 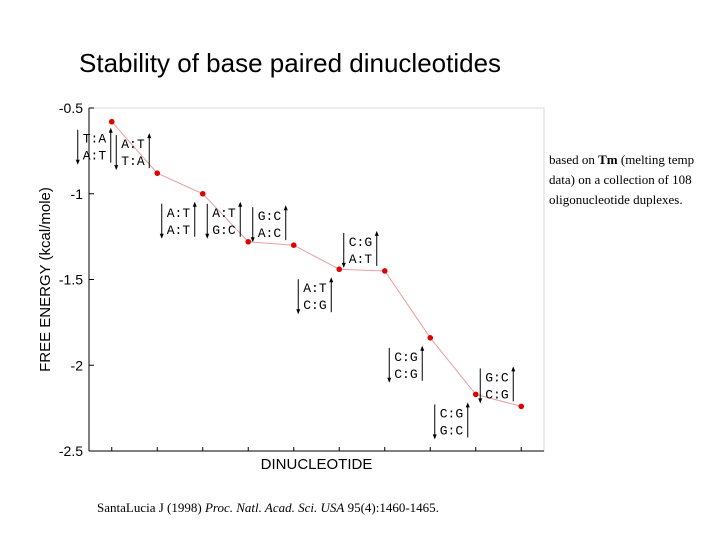 I want to click on base-pair-label: A:T T:A, so click(x=133, y=152).